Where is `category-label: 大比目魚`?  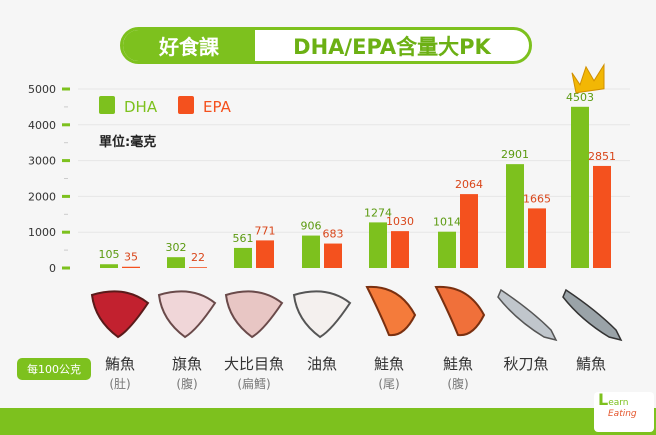
category-label: 大比目魚 is located at coordinates (253, 364).